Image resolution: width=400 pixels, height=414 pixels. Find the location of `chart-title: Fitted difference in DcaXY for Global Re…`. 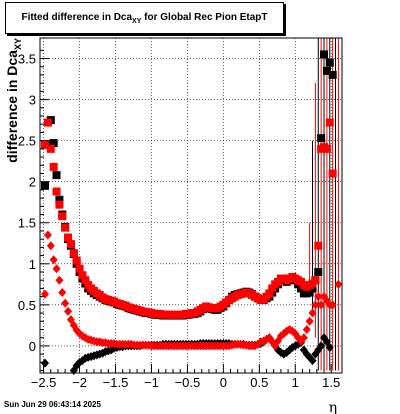

chart-title: Fitted difference in DcaXY for Global Re… is located at coordinates (144, 18).